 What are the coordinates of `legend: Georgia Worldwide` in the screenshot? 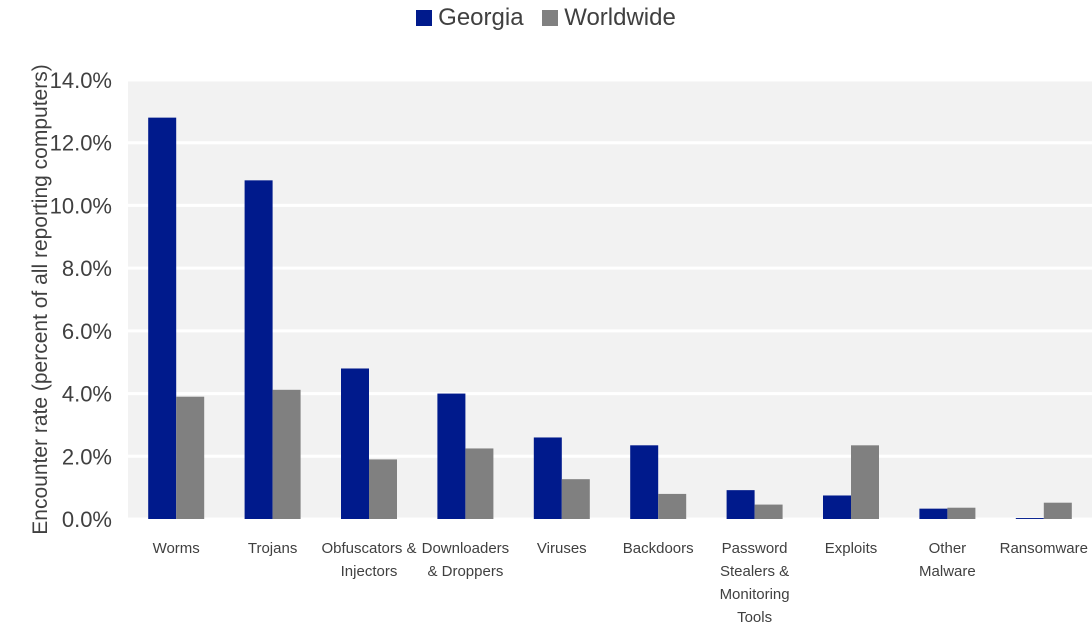 It's located at (546, 18).